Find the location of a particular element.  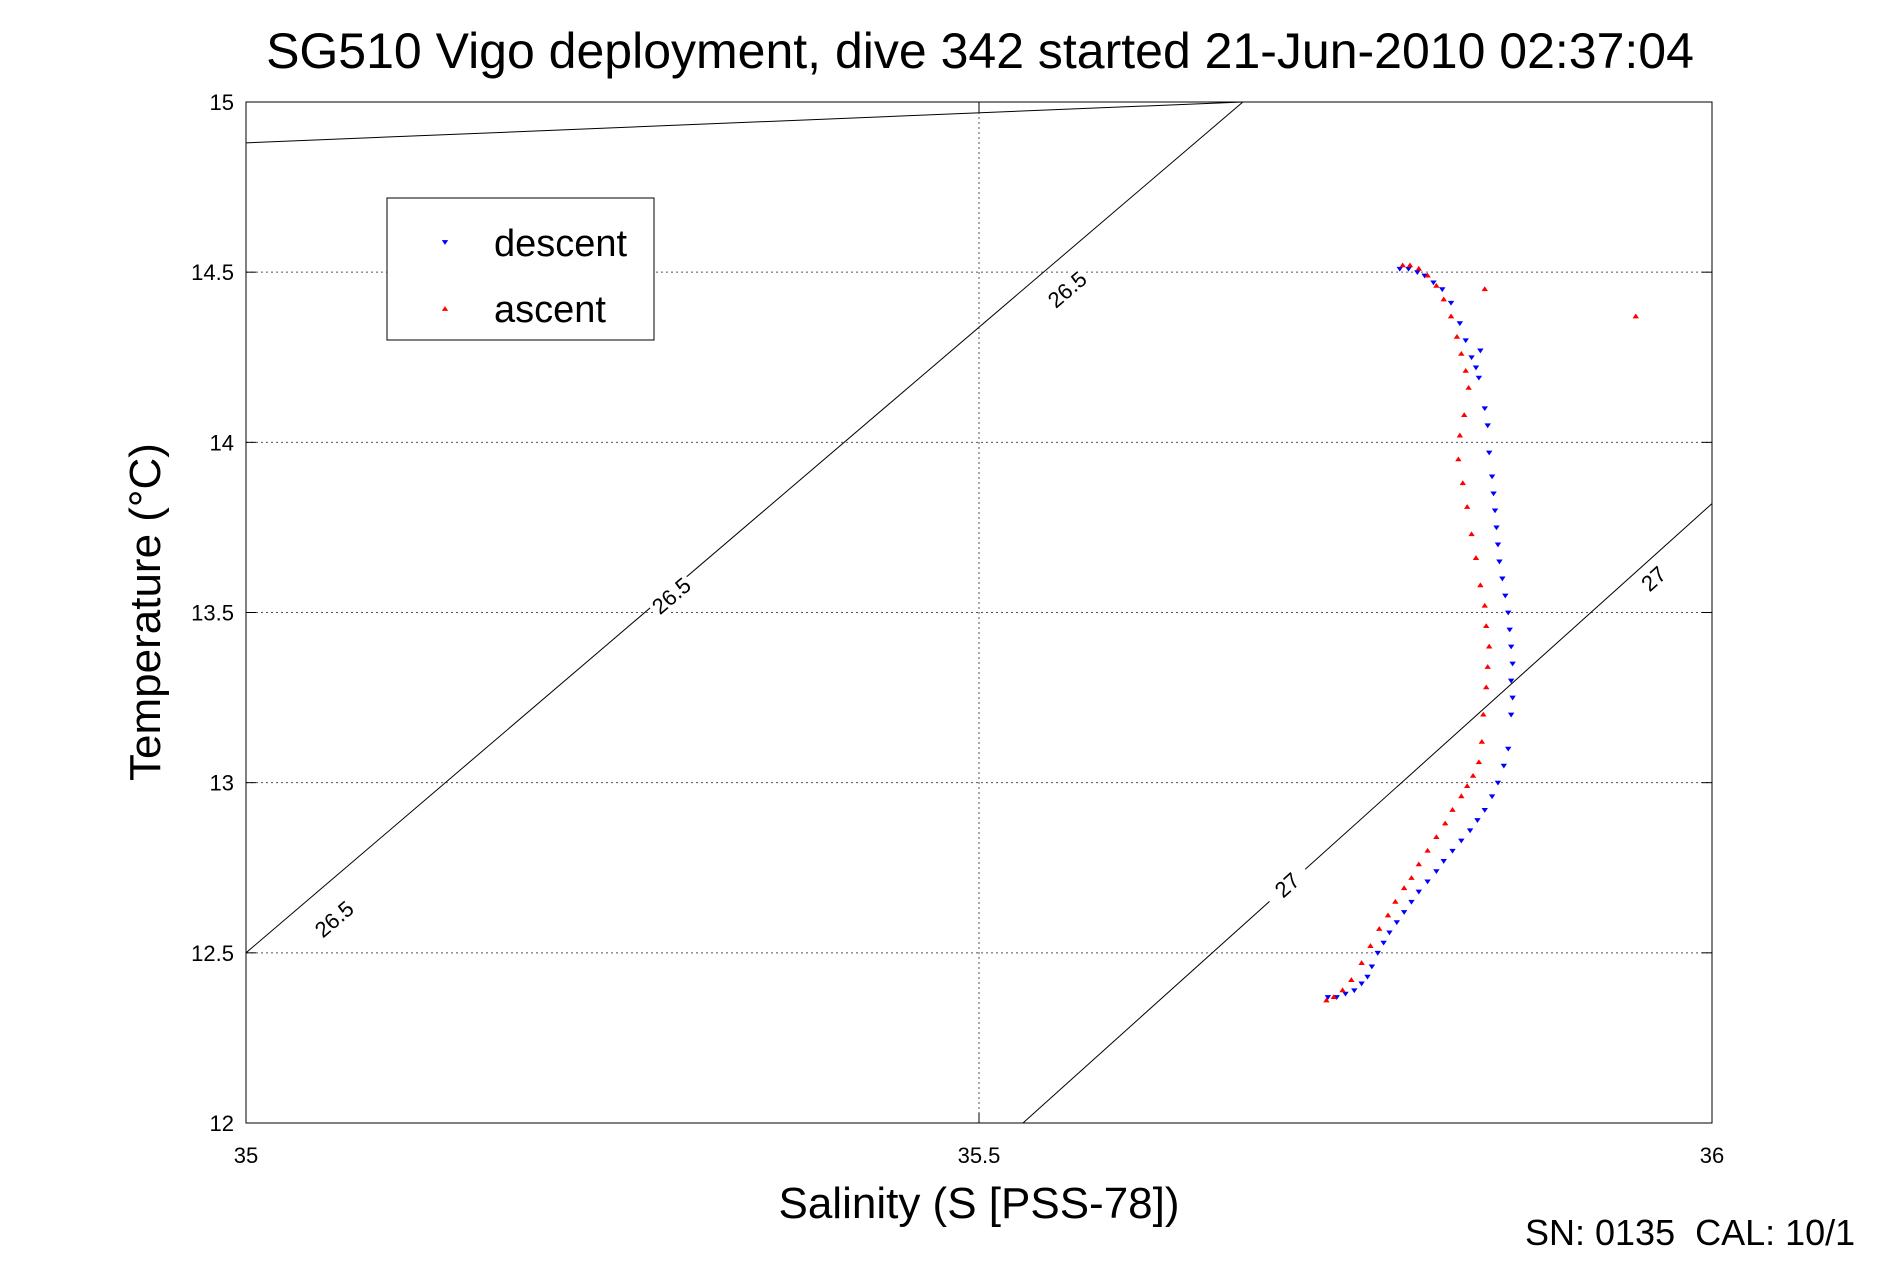

y-tick-label: 12.5 is located at coordinates (212, 953).